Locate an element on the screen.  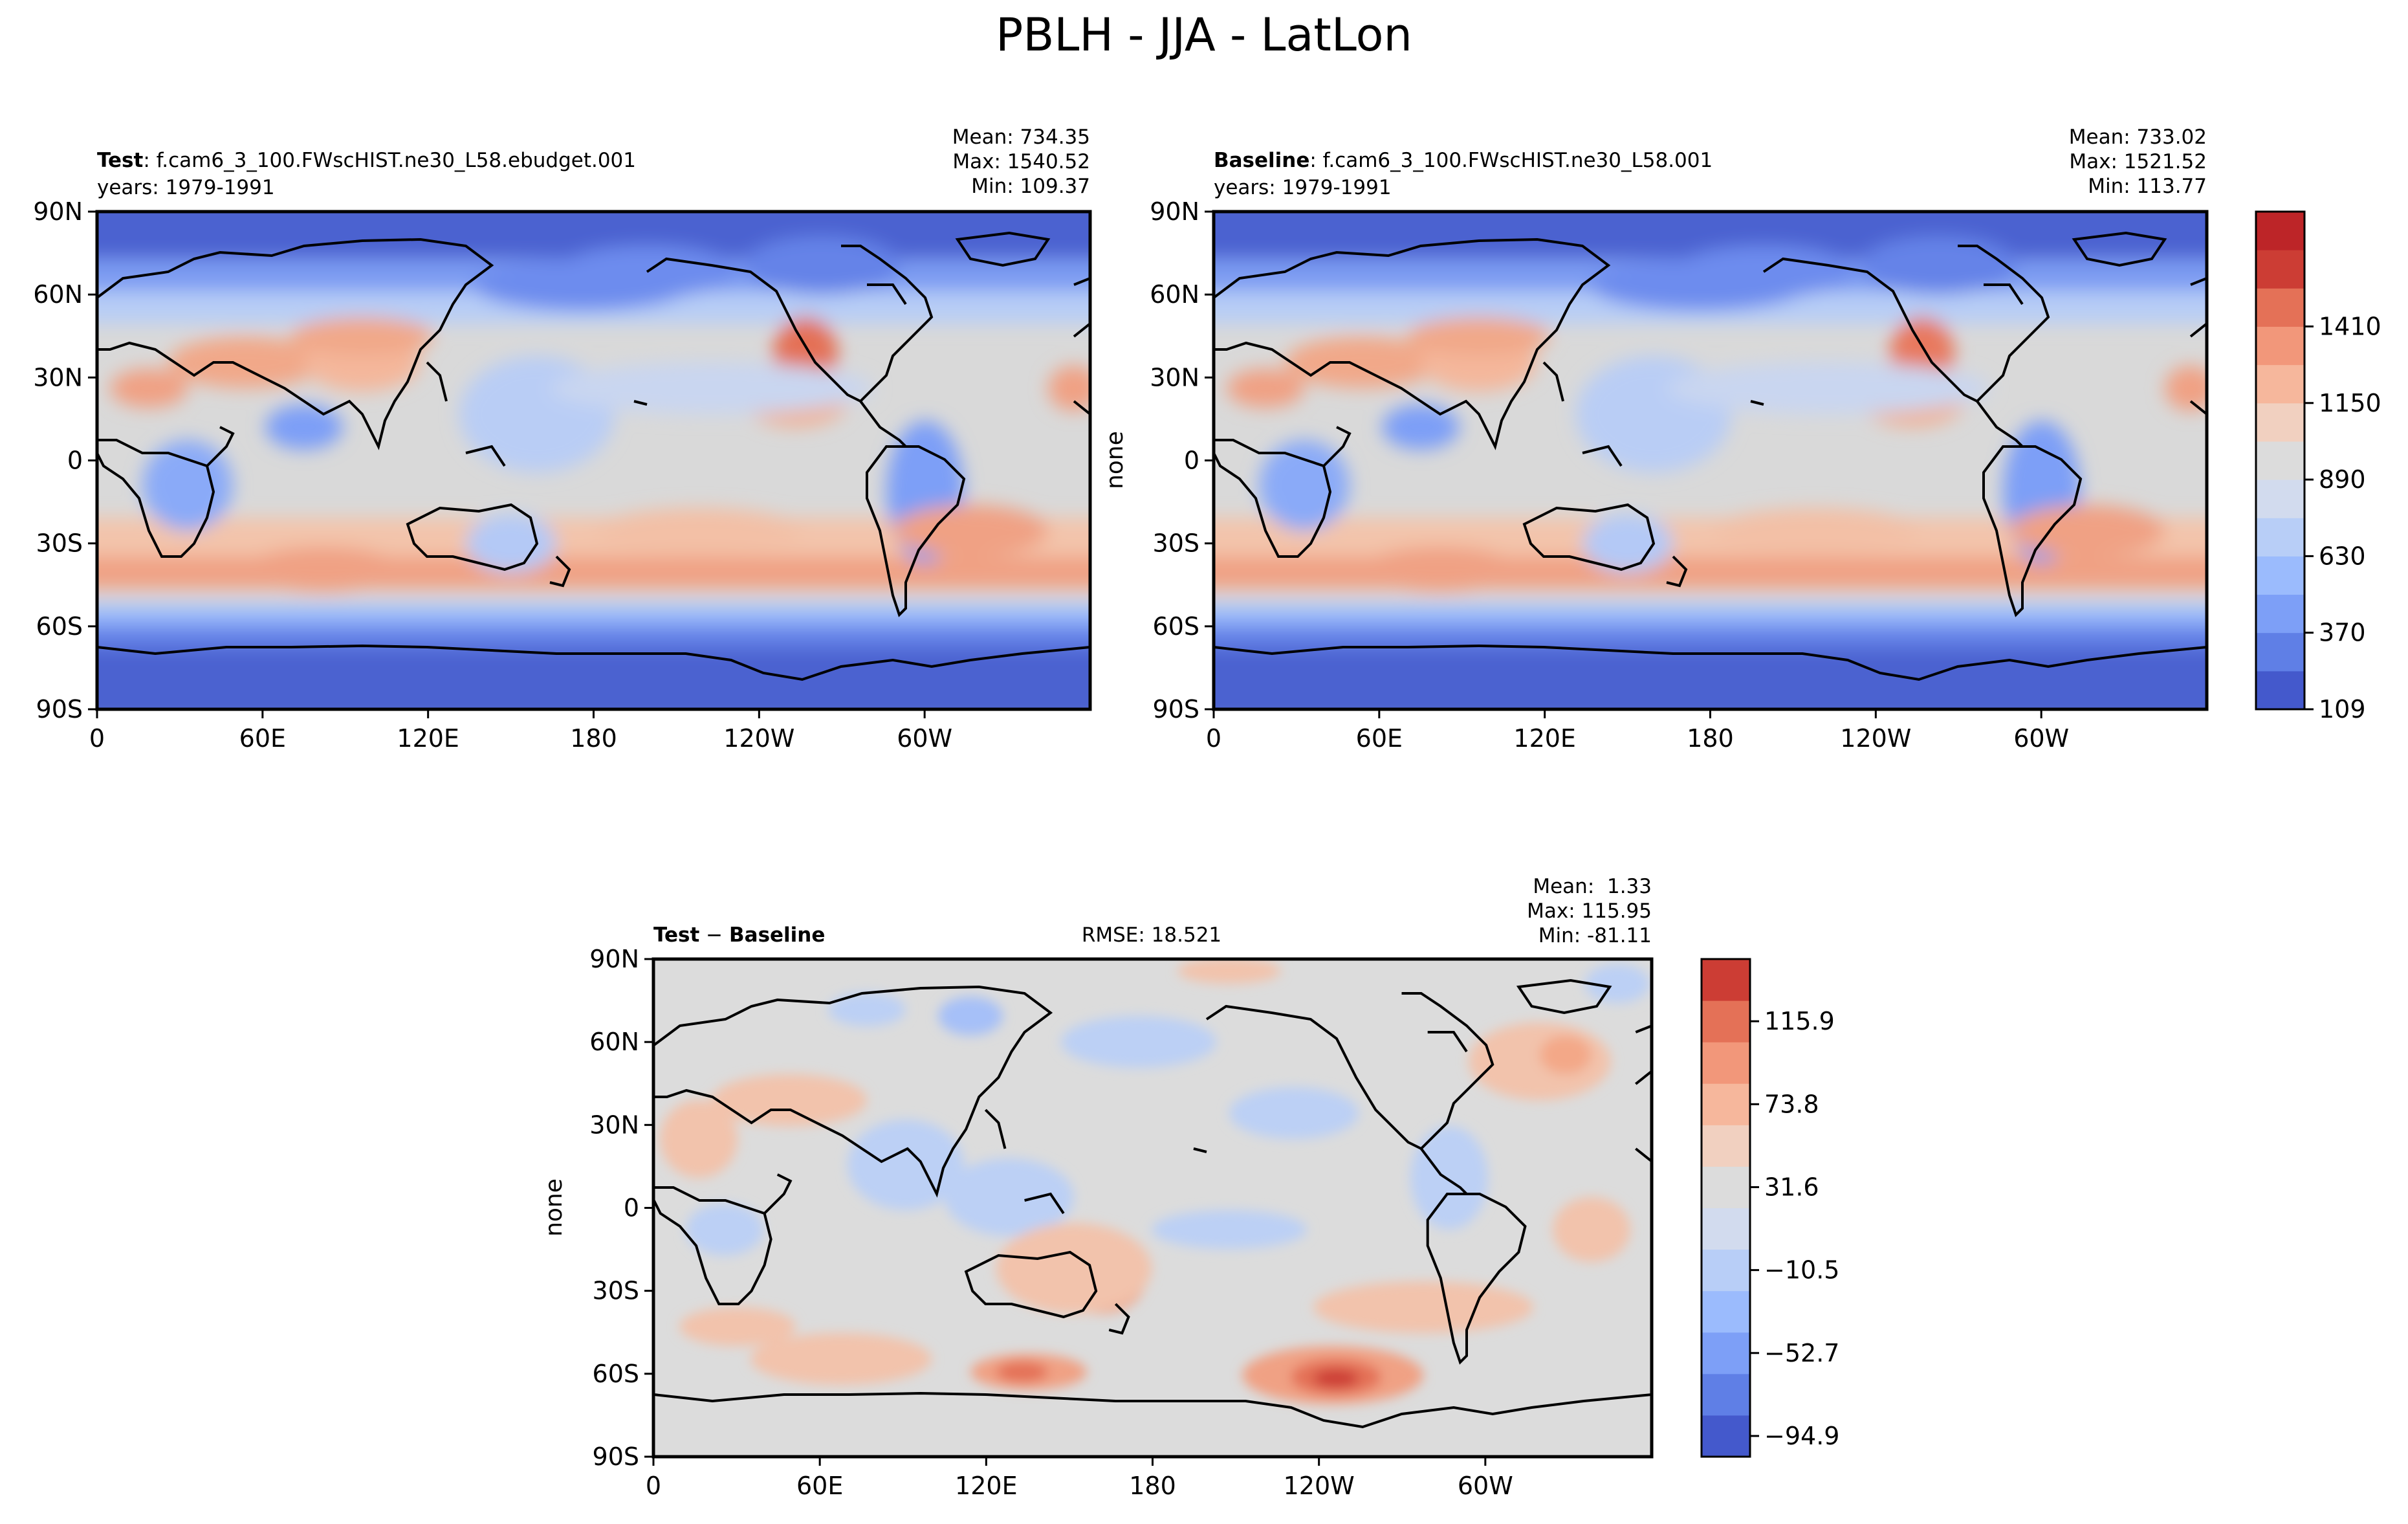
test-xtick-label: 60W is located at coordinates (925, 738).